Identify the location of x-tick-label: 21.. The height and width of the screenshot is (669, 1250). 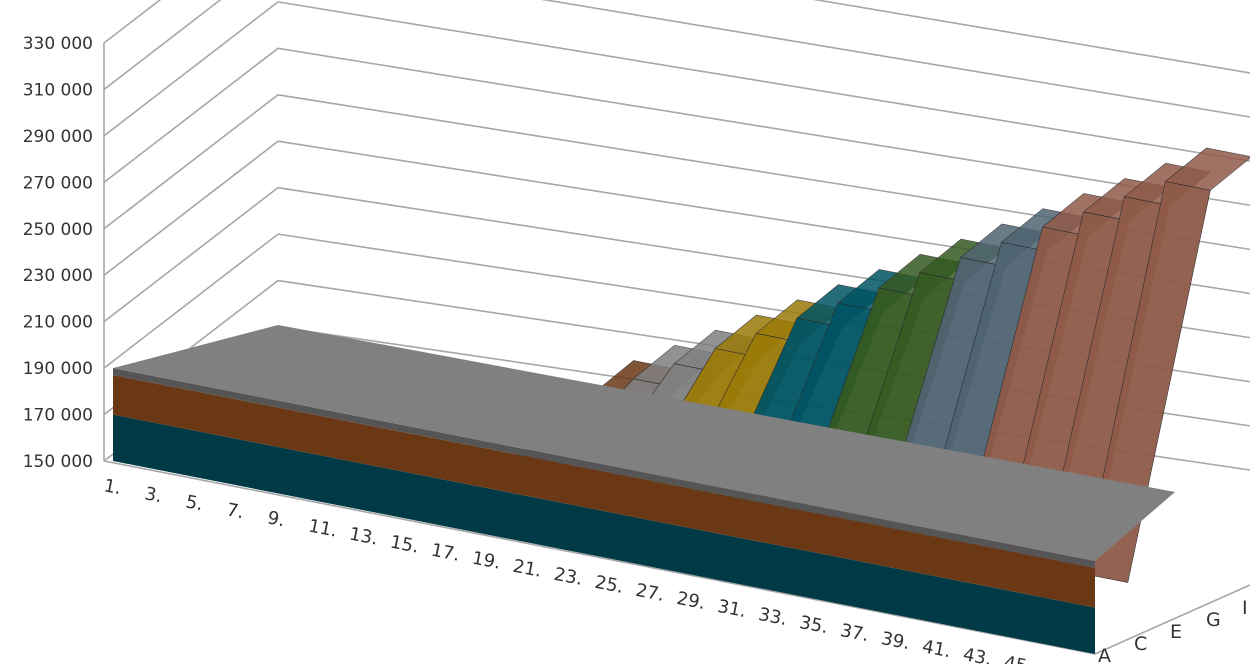
(527, 569).